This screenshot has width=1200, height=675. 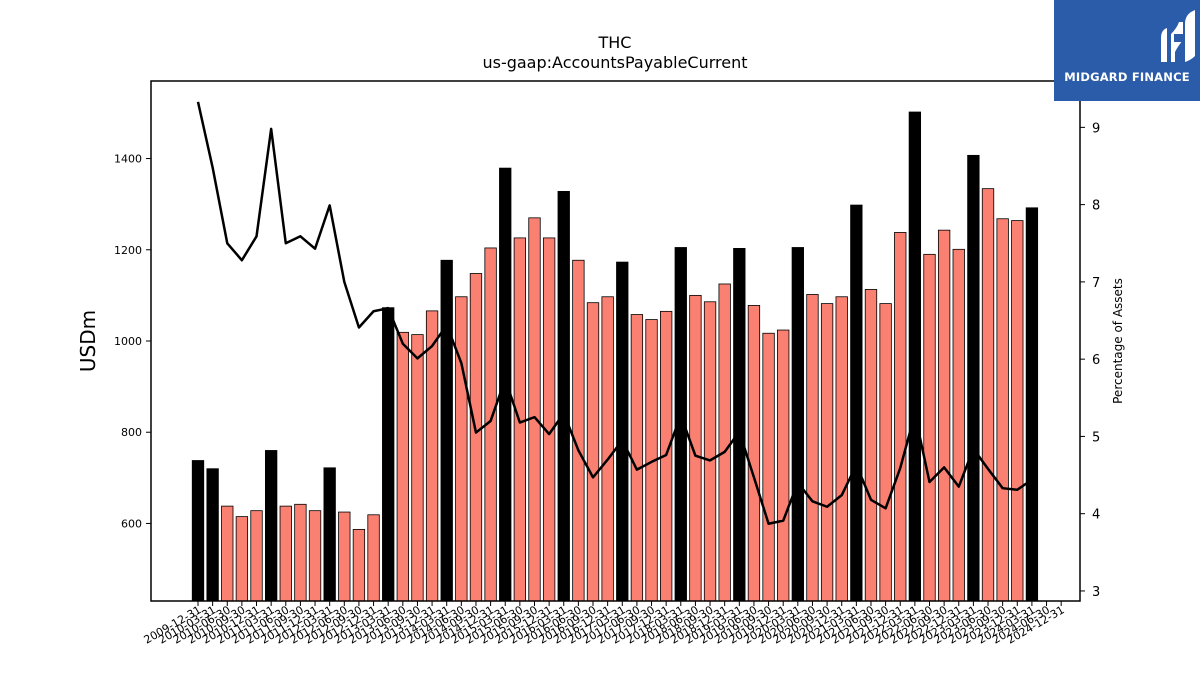 I want to click on brand-logo: MIDGARD FINANCE, so click(x=1127, y=50).